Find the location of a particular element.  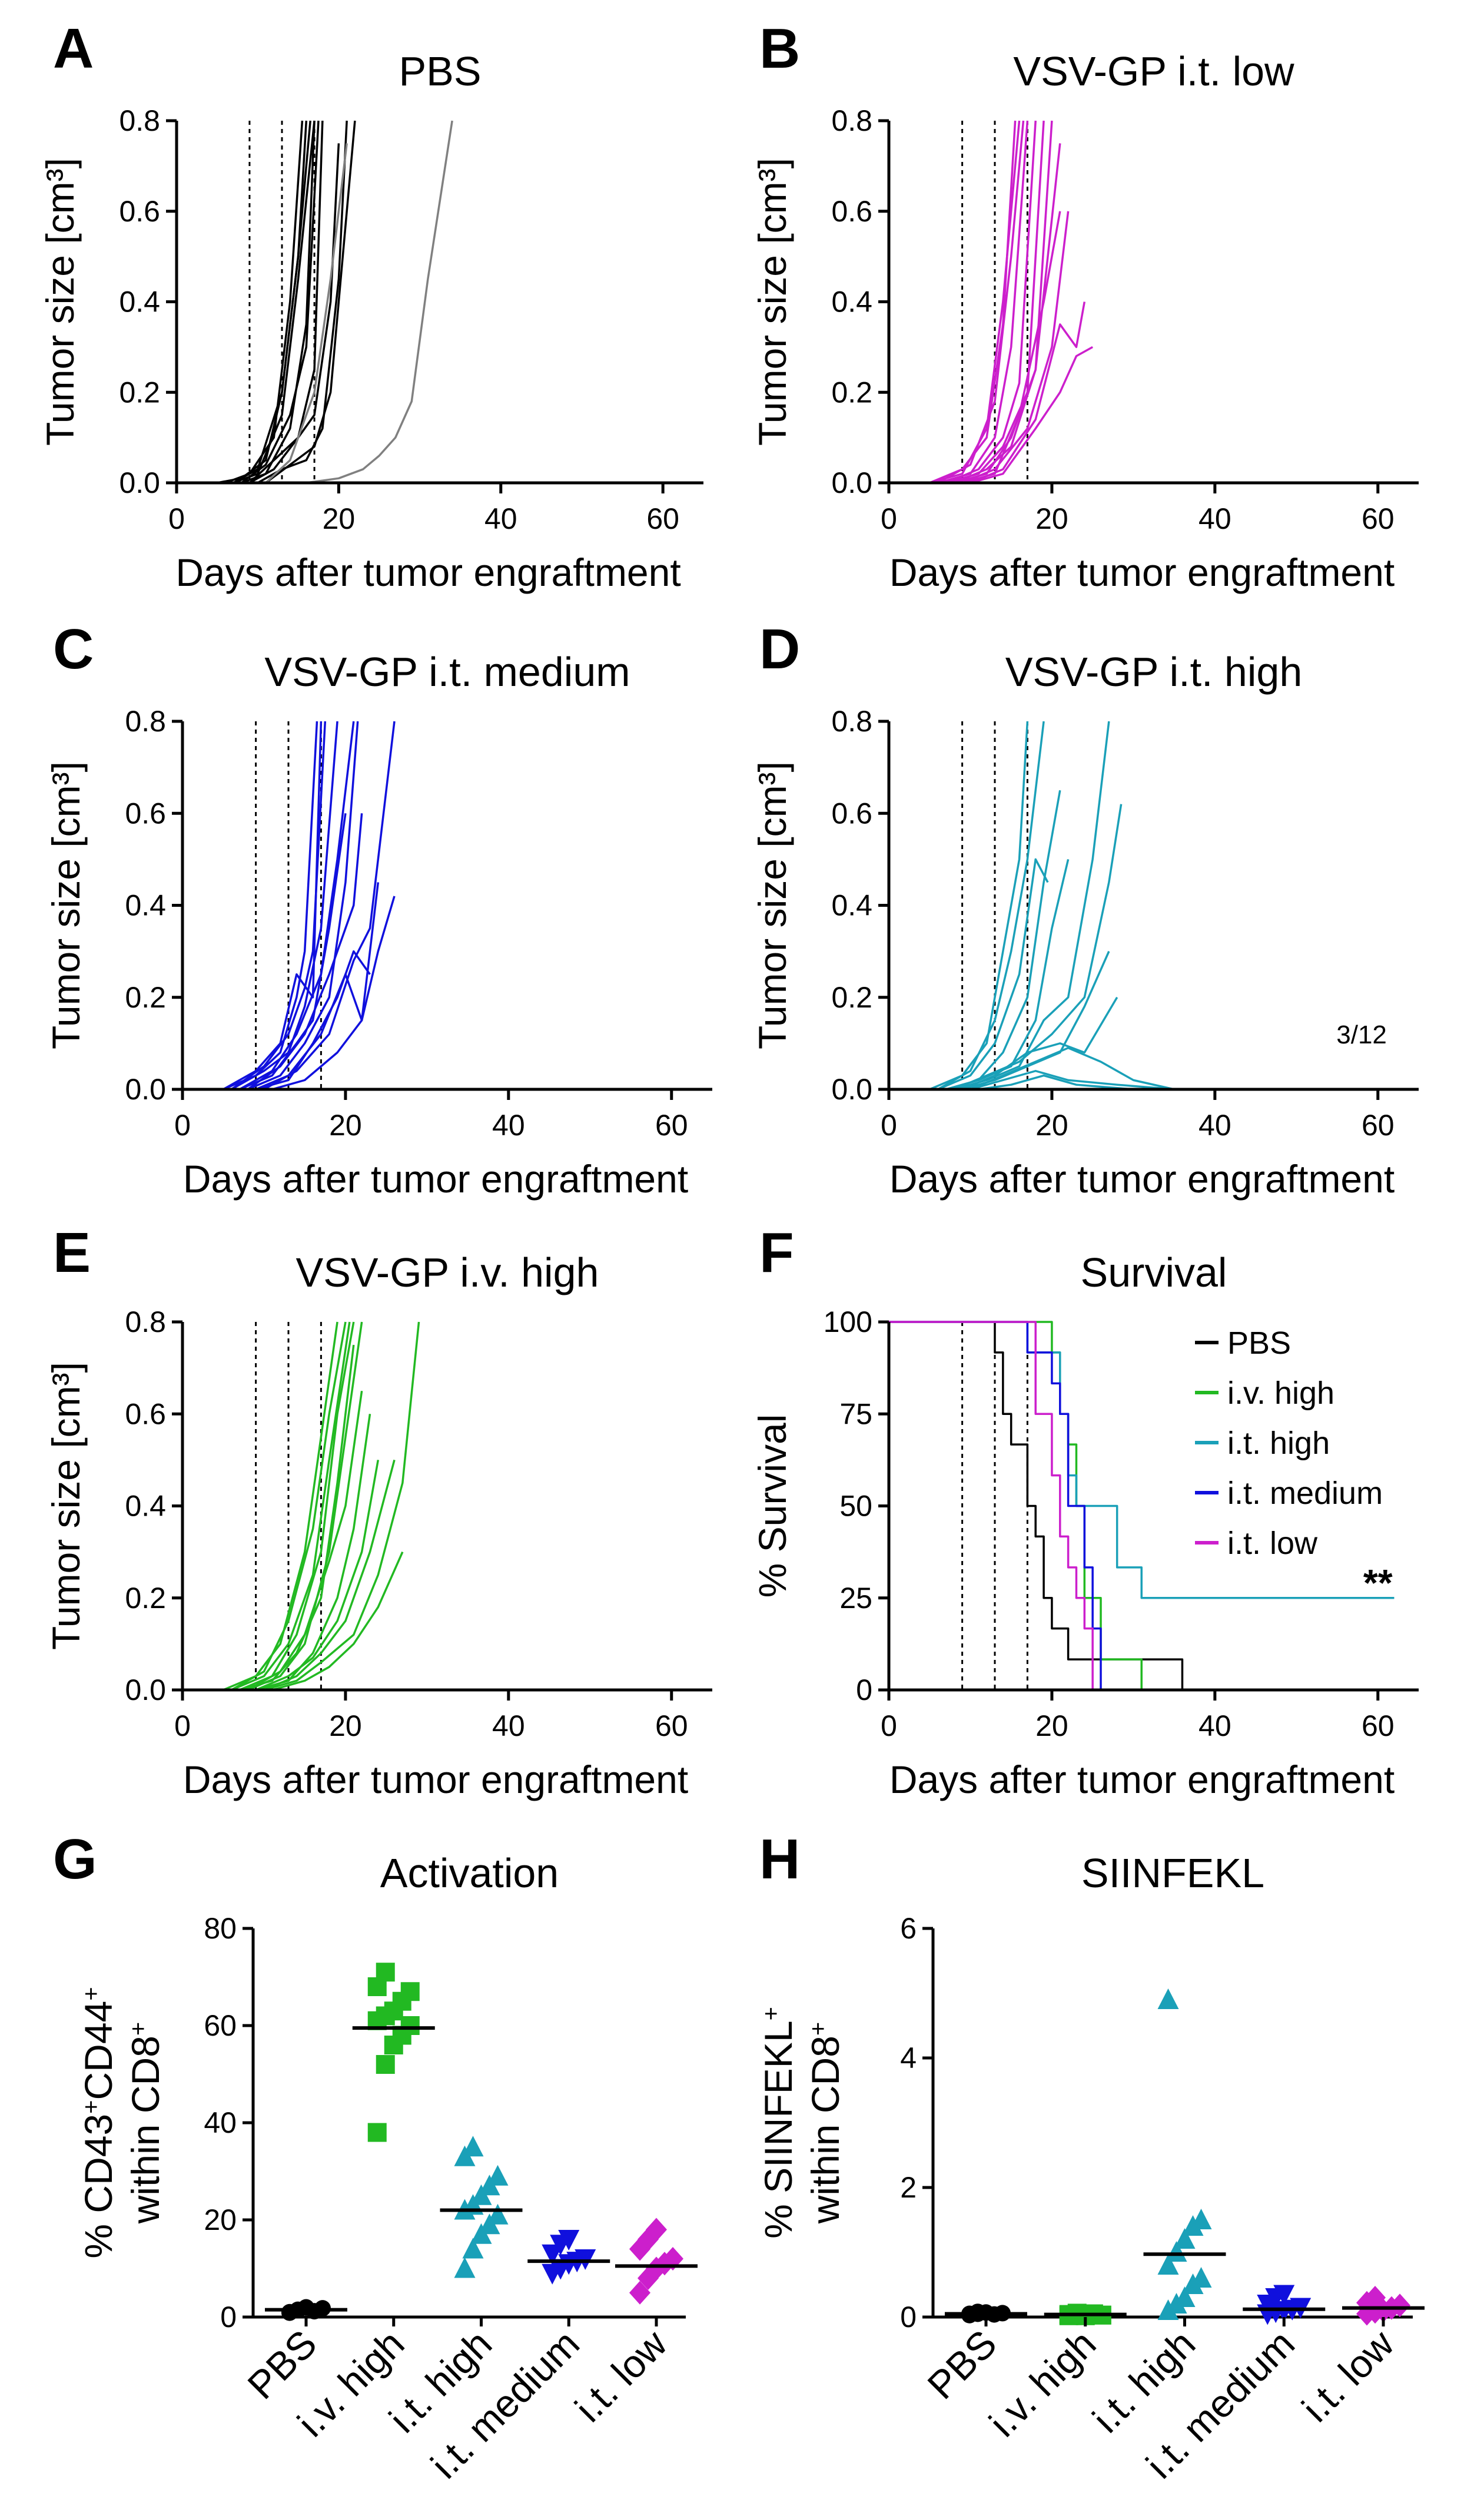

category-label: PBS is located at coordinates (962, 2365).